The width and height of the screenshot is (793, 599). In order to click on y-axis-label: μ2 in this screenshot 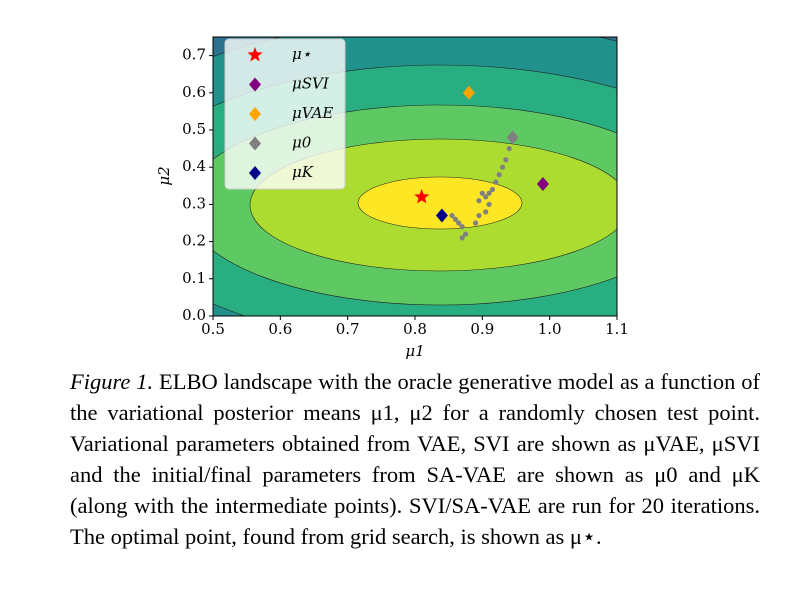, I will do `click(164, 175)`.